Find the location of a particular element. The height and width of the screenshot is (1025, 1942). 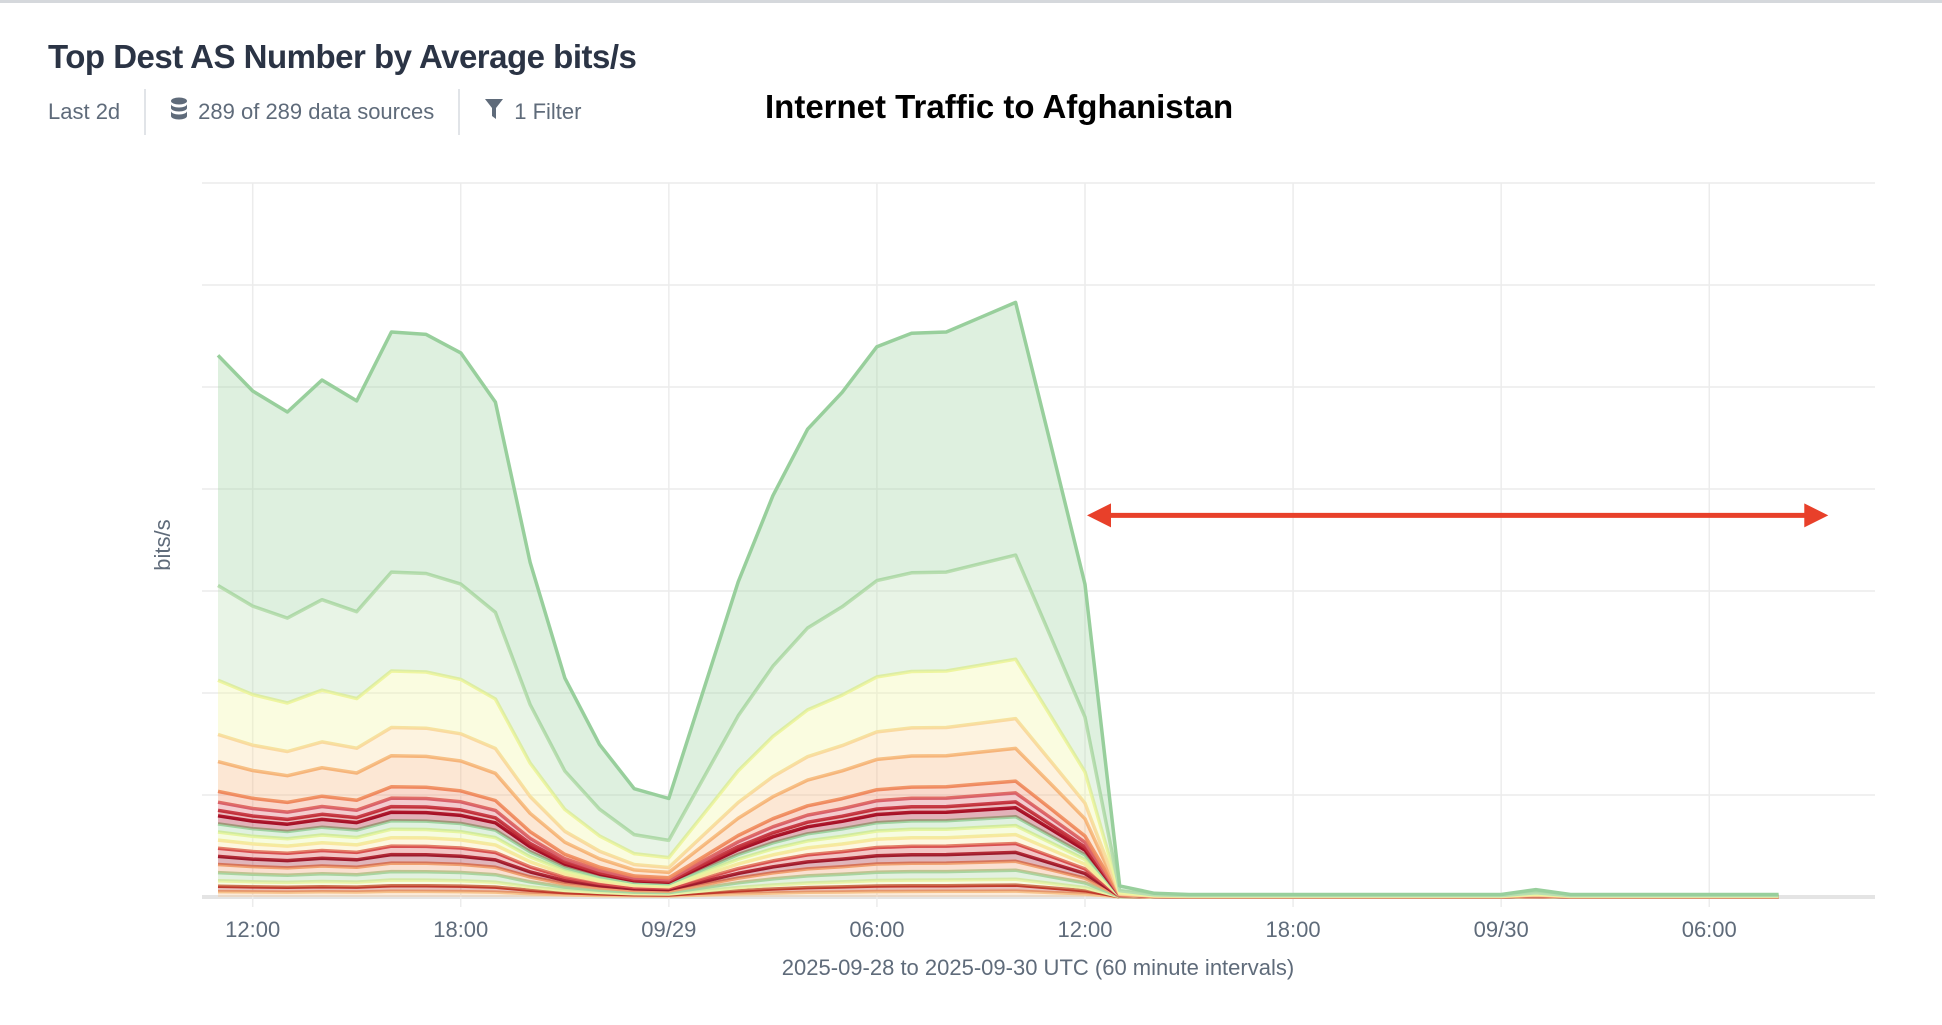

y-axis-label: bits/s is located at coordinates (162, 544).